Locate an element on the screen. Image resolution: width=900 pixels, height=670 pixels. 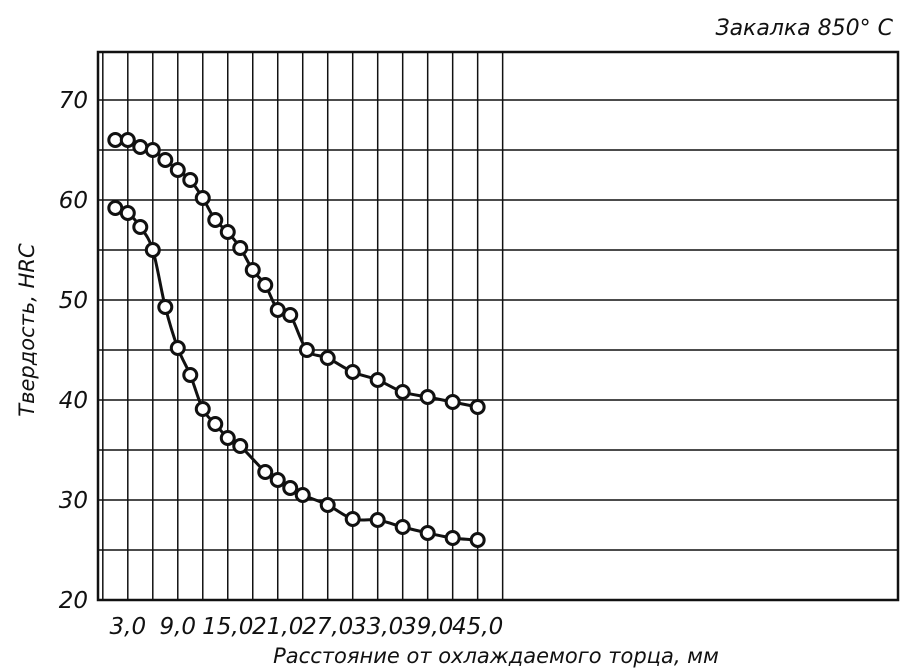
y-tick-label: 40 is located at coordinates (73, 401).